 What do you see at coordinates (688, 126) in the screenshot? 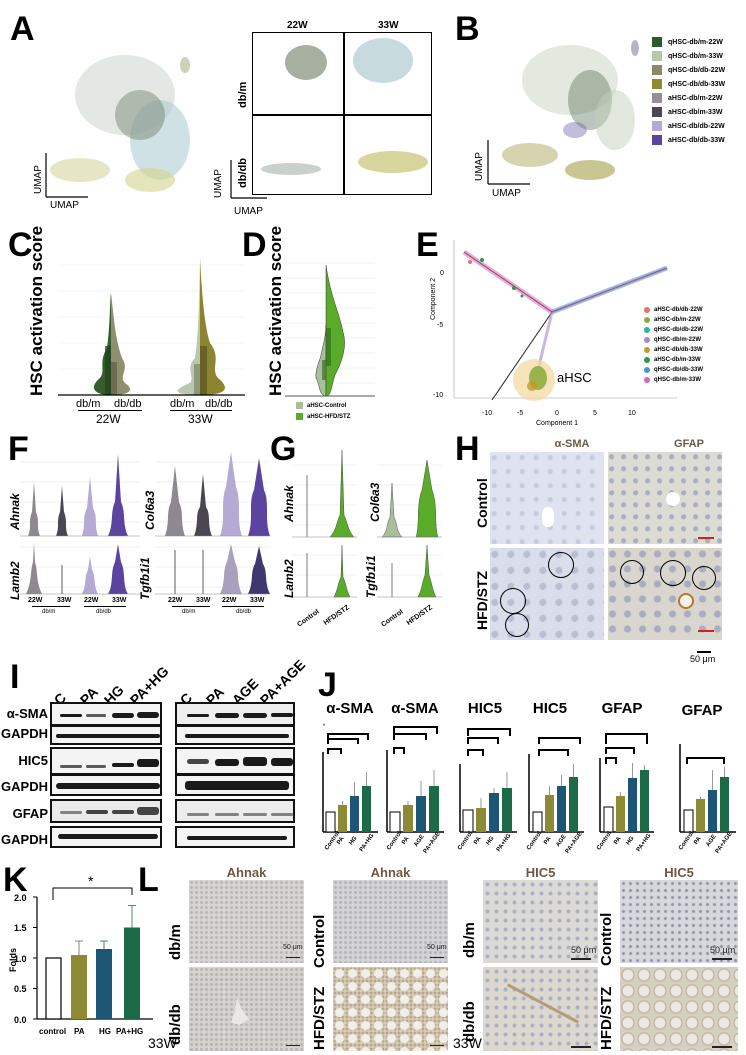
I see `legend-item: aHSC-db/db-22W` at bounding box center [688, 126].